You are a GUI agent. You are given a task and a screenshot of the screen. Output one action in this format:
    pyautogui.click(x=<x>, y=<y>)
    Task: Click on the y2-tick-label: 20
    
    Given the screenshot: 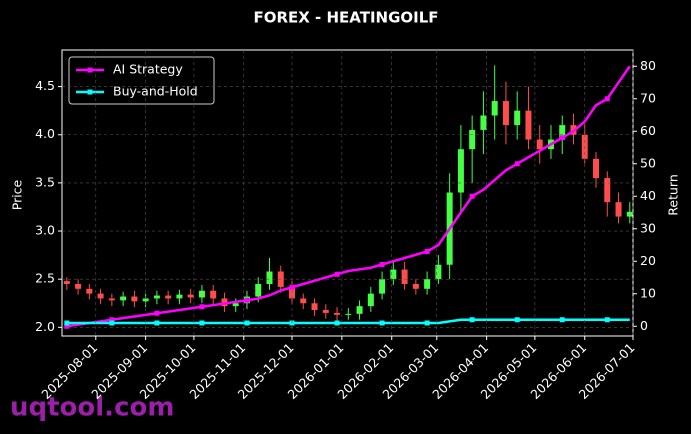 What is the action you would take?
    pyautogui.click(x=648, y=260)
    